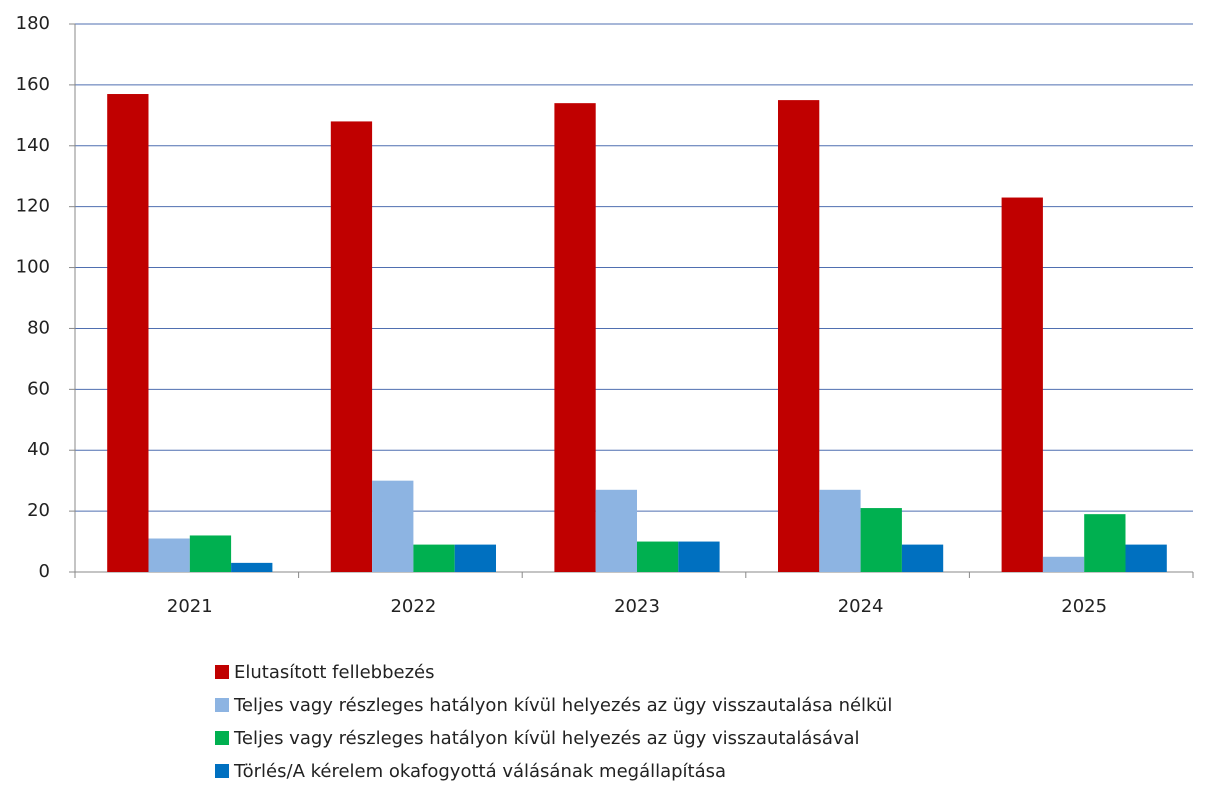  I want to click on y-tick-label: 160, so click(33, 84).